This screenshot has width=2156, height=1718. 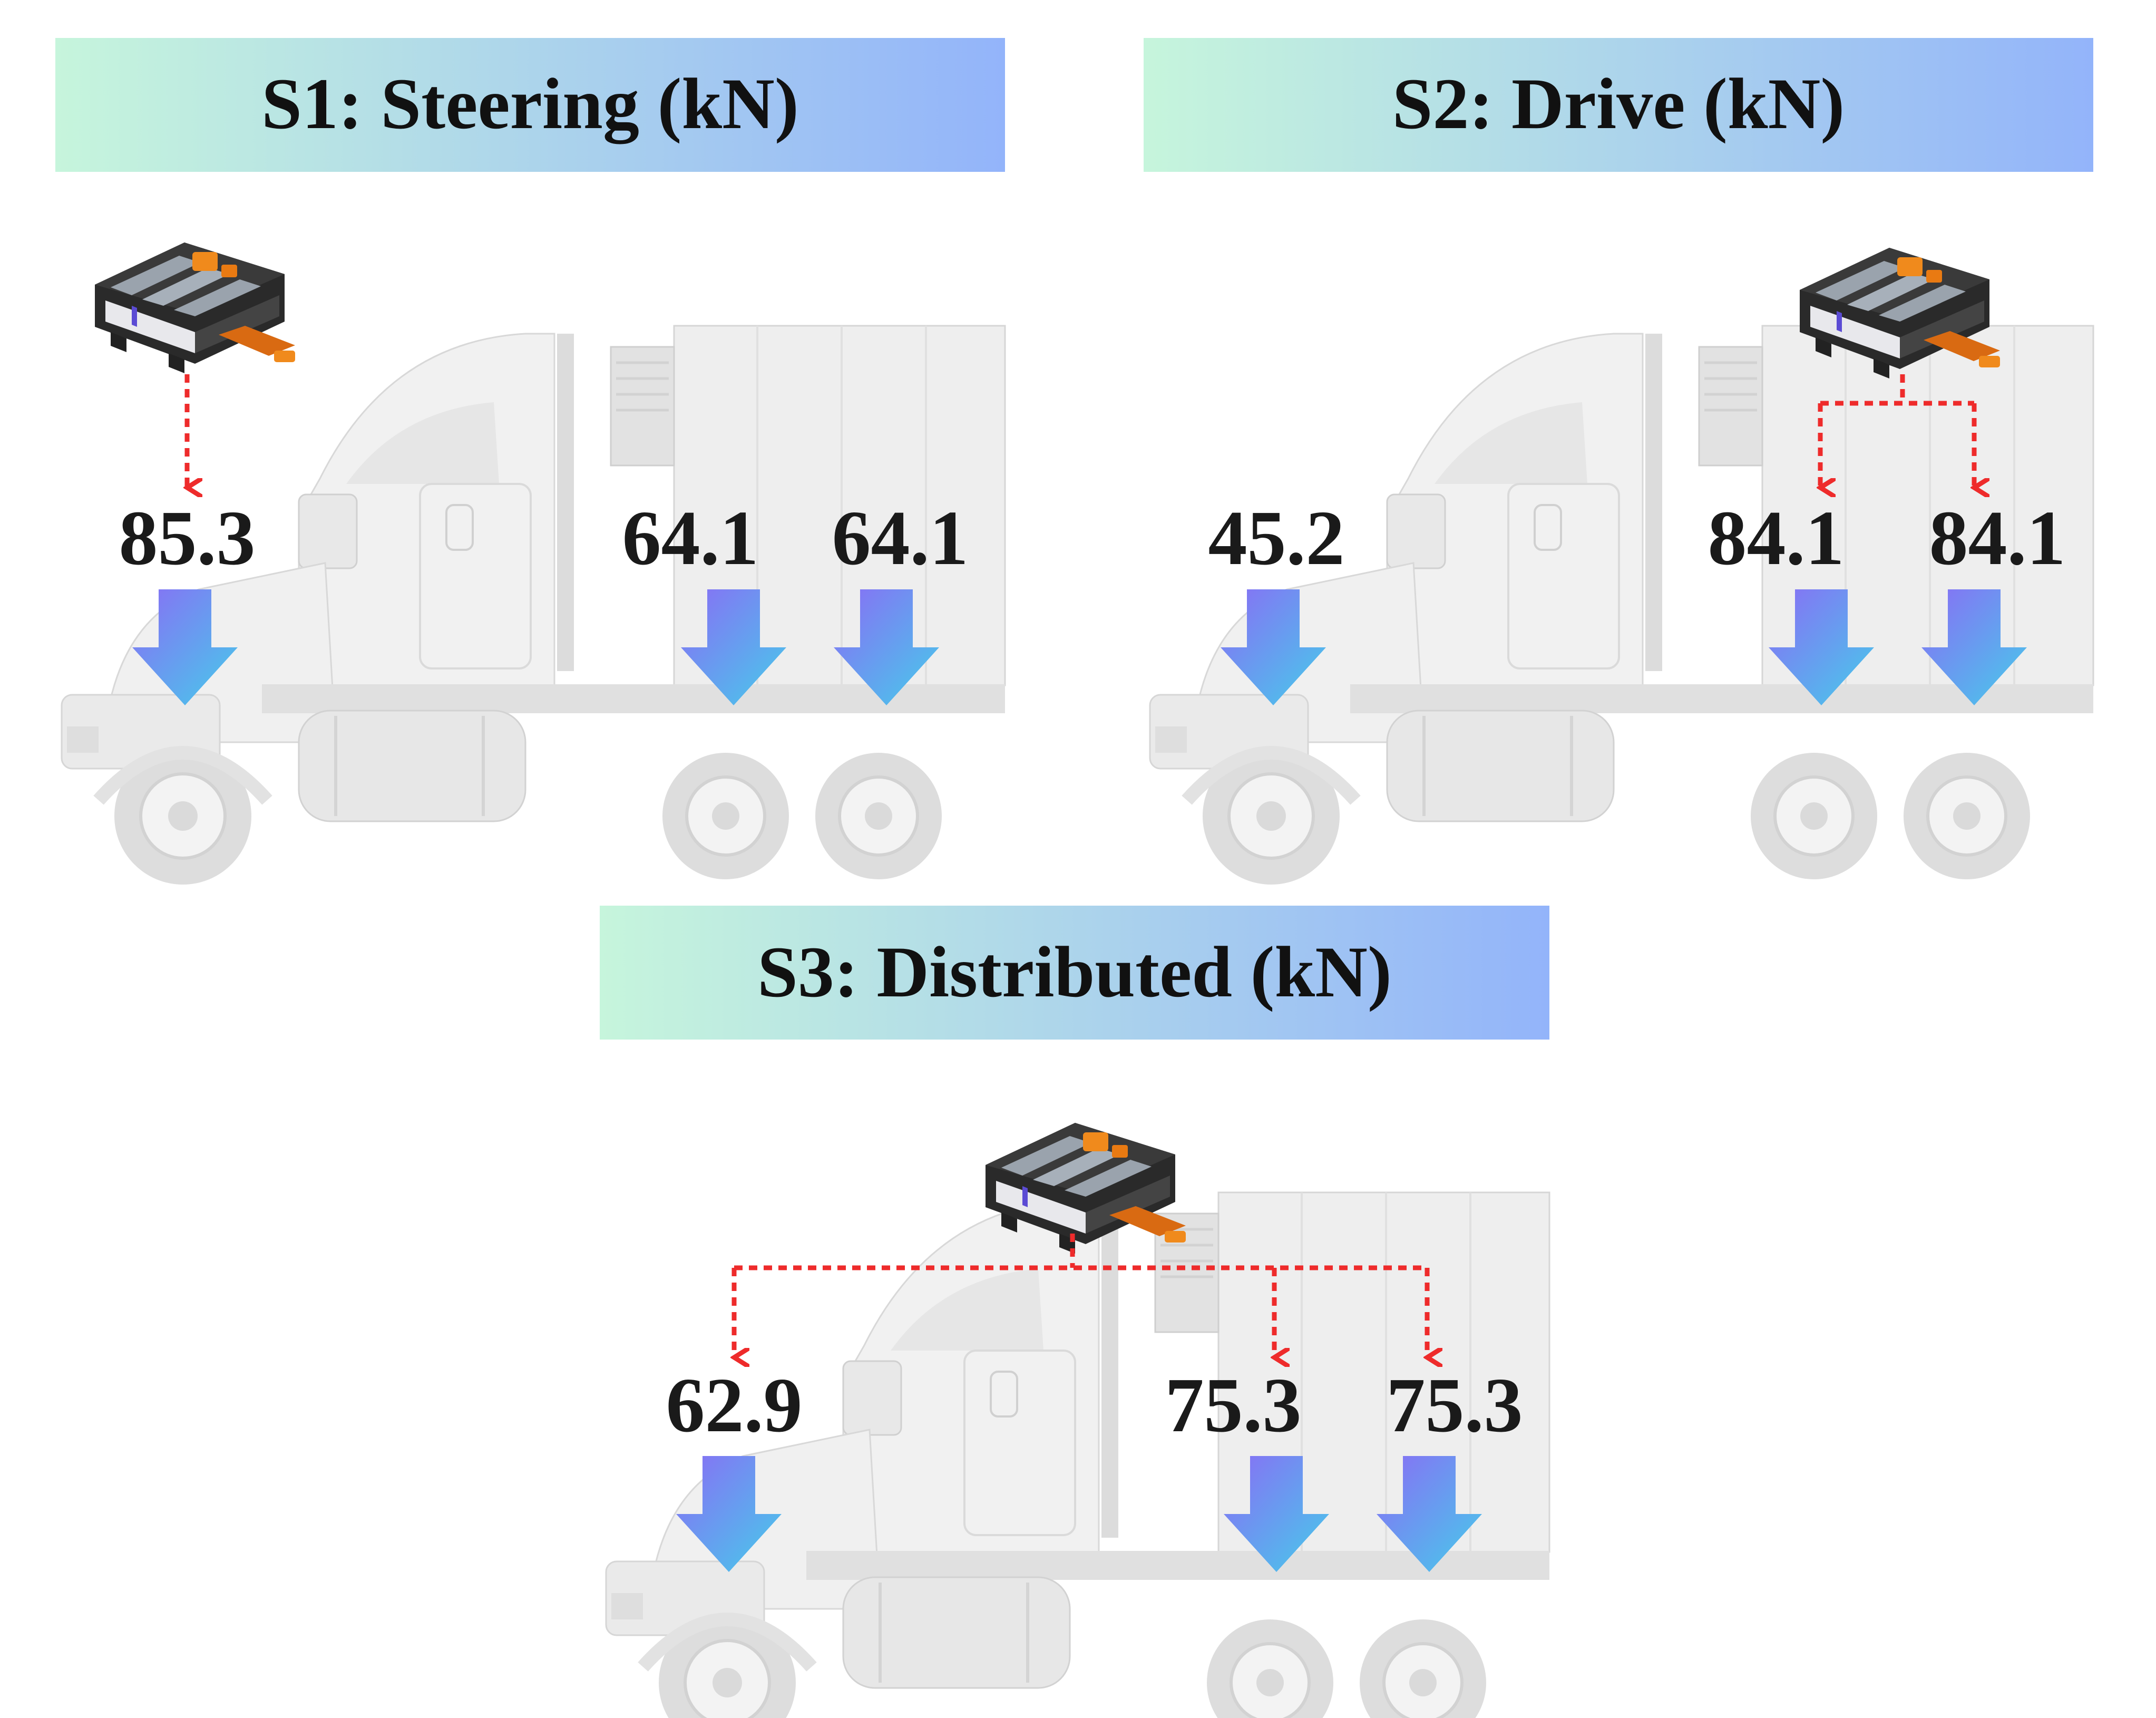 I want to click on s3-title-banner, so click(x=1074, y=973).